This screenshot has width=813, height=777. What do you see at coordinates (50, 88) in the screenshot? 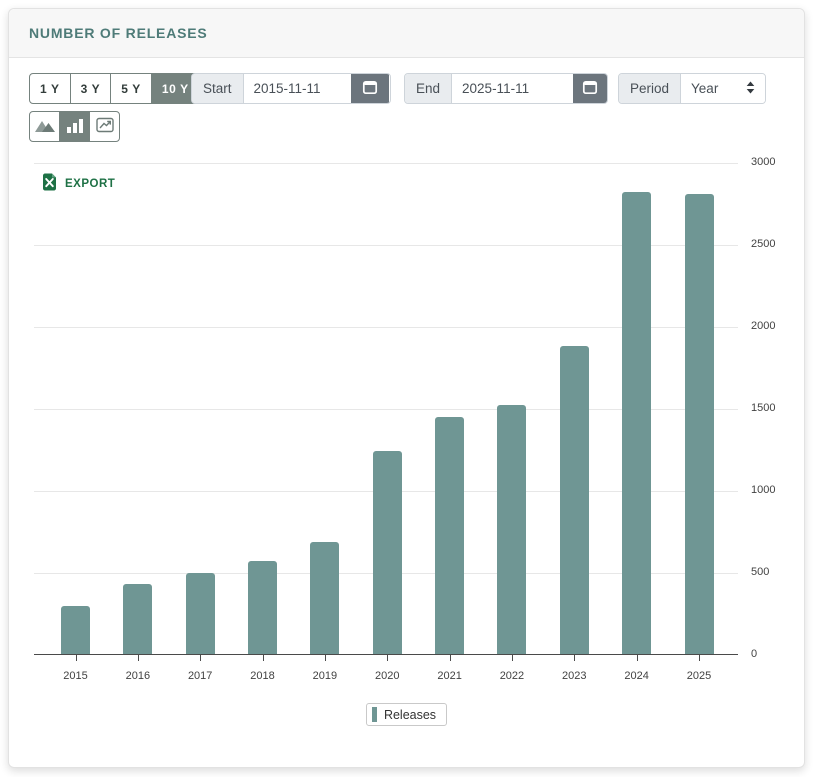
I see `range-button-1y: 1 Y` at bounding box center [50, 88].